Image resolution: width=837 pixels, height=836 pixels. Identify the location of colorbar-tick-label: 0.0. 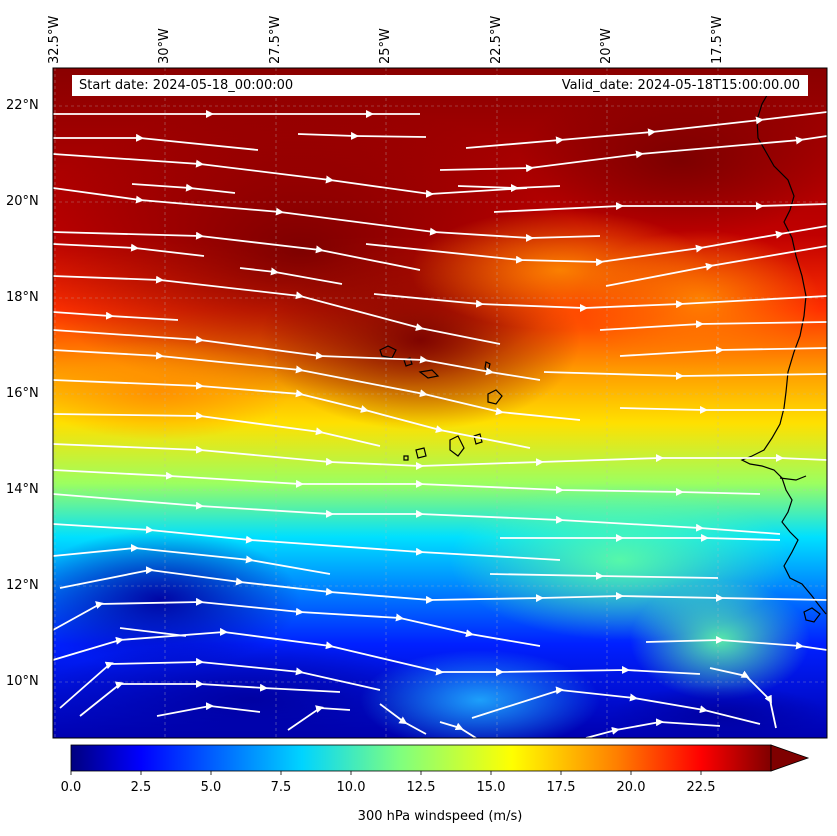
(71, 787).